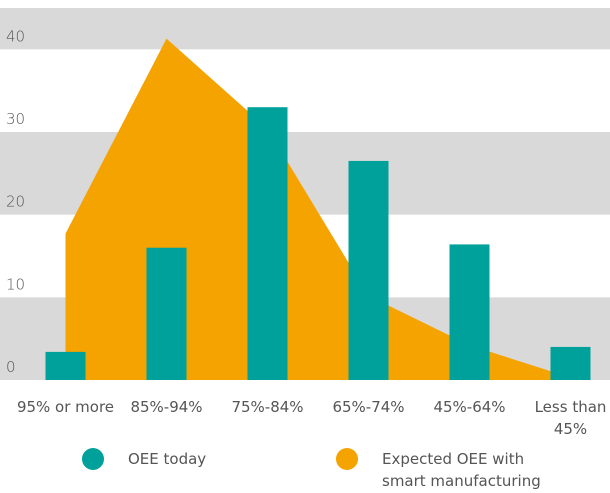 This screenshot has height=493, width=610. What do you see at coordinates (461, 470) in the screenshot?
I see `legend-label: Expected OEE with smart manufacturing` at bounding box center [461, 470].